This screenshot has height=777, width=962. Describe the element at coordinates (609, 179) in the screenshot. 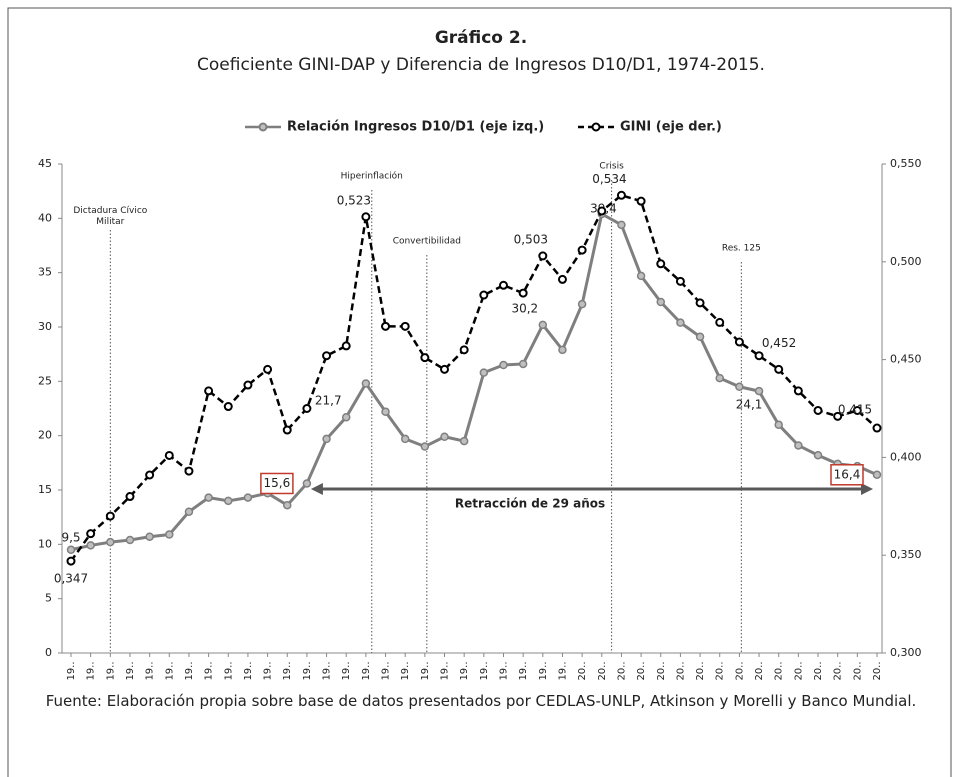

I see `data-label: 0,534` at that location.